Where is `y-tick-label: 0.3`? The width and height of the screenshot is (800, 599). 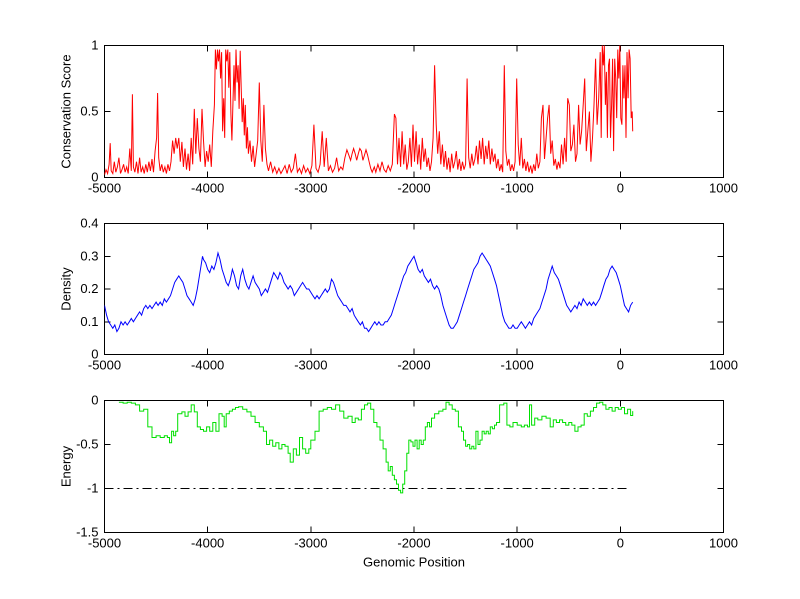 y-tick-label: 0.3 is located at coordinates (89, 255).